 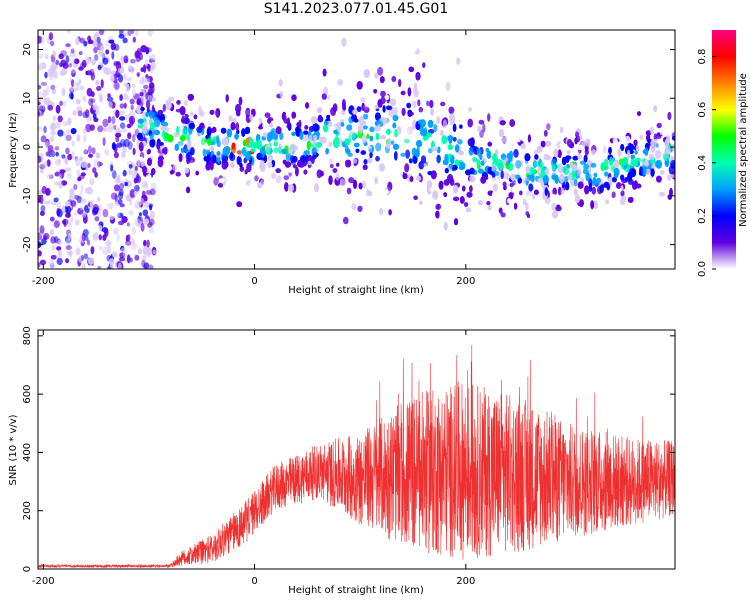 What do you see at coordinates (13, 150) in the screenshot?
I see `spectrogram-y-axis-label: Frequency (Hz)` at bounding box center [13, 150].